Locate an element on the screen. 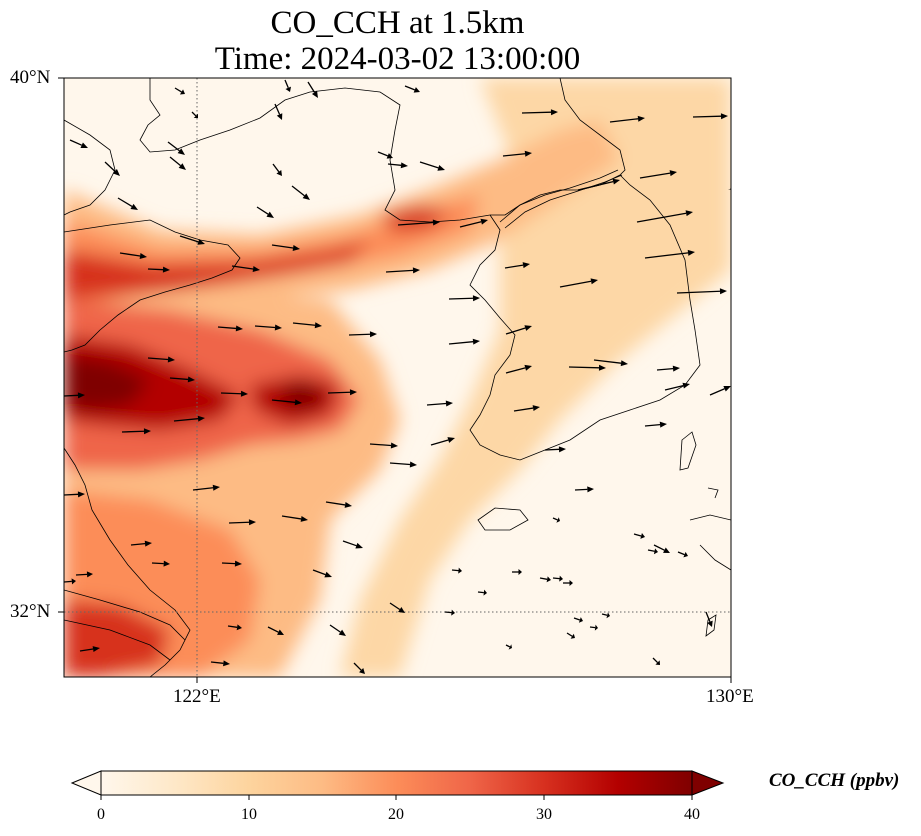 This screenshot has width=921, height=836. colorbar-tick-40: 40 is located at coordinates (692, 814).